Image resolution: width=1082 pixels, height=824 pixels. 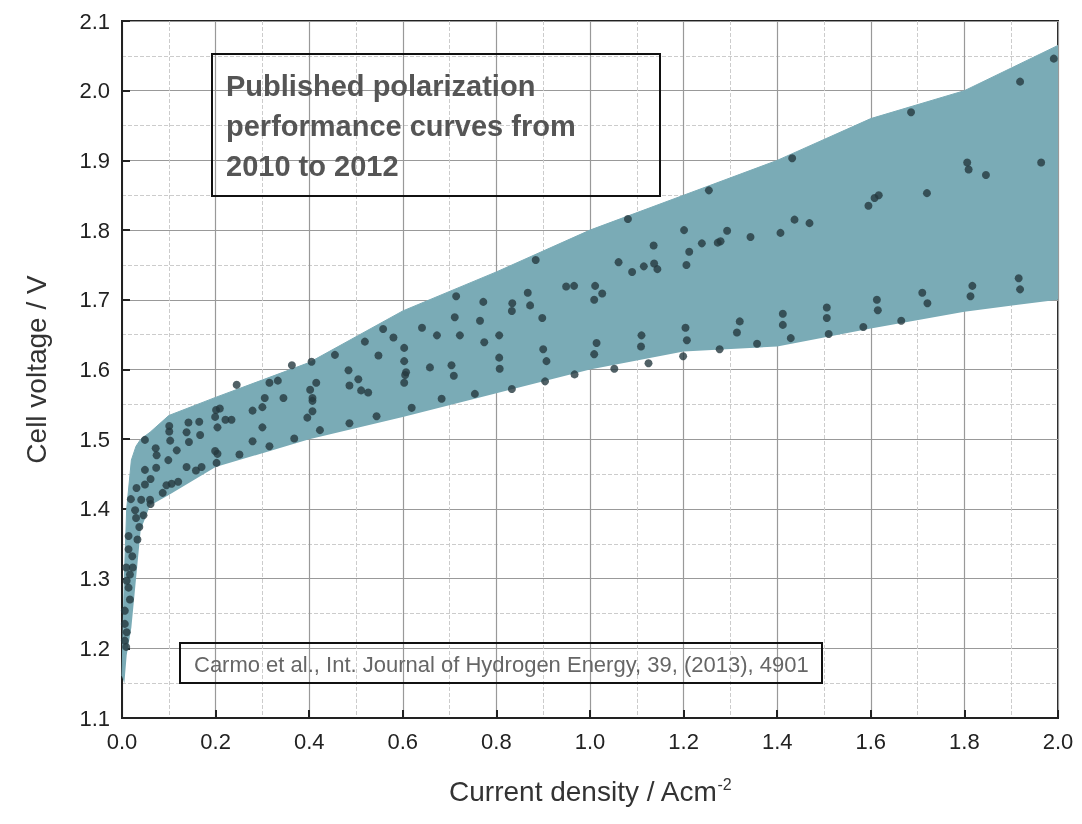 I want to click on x-tick-label: 0.8, so click(x=496, y=741).